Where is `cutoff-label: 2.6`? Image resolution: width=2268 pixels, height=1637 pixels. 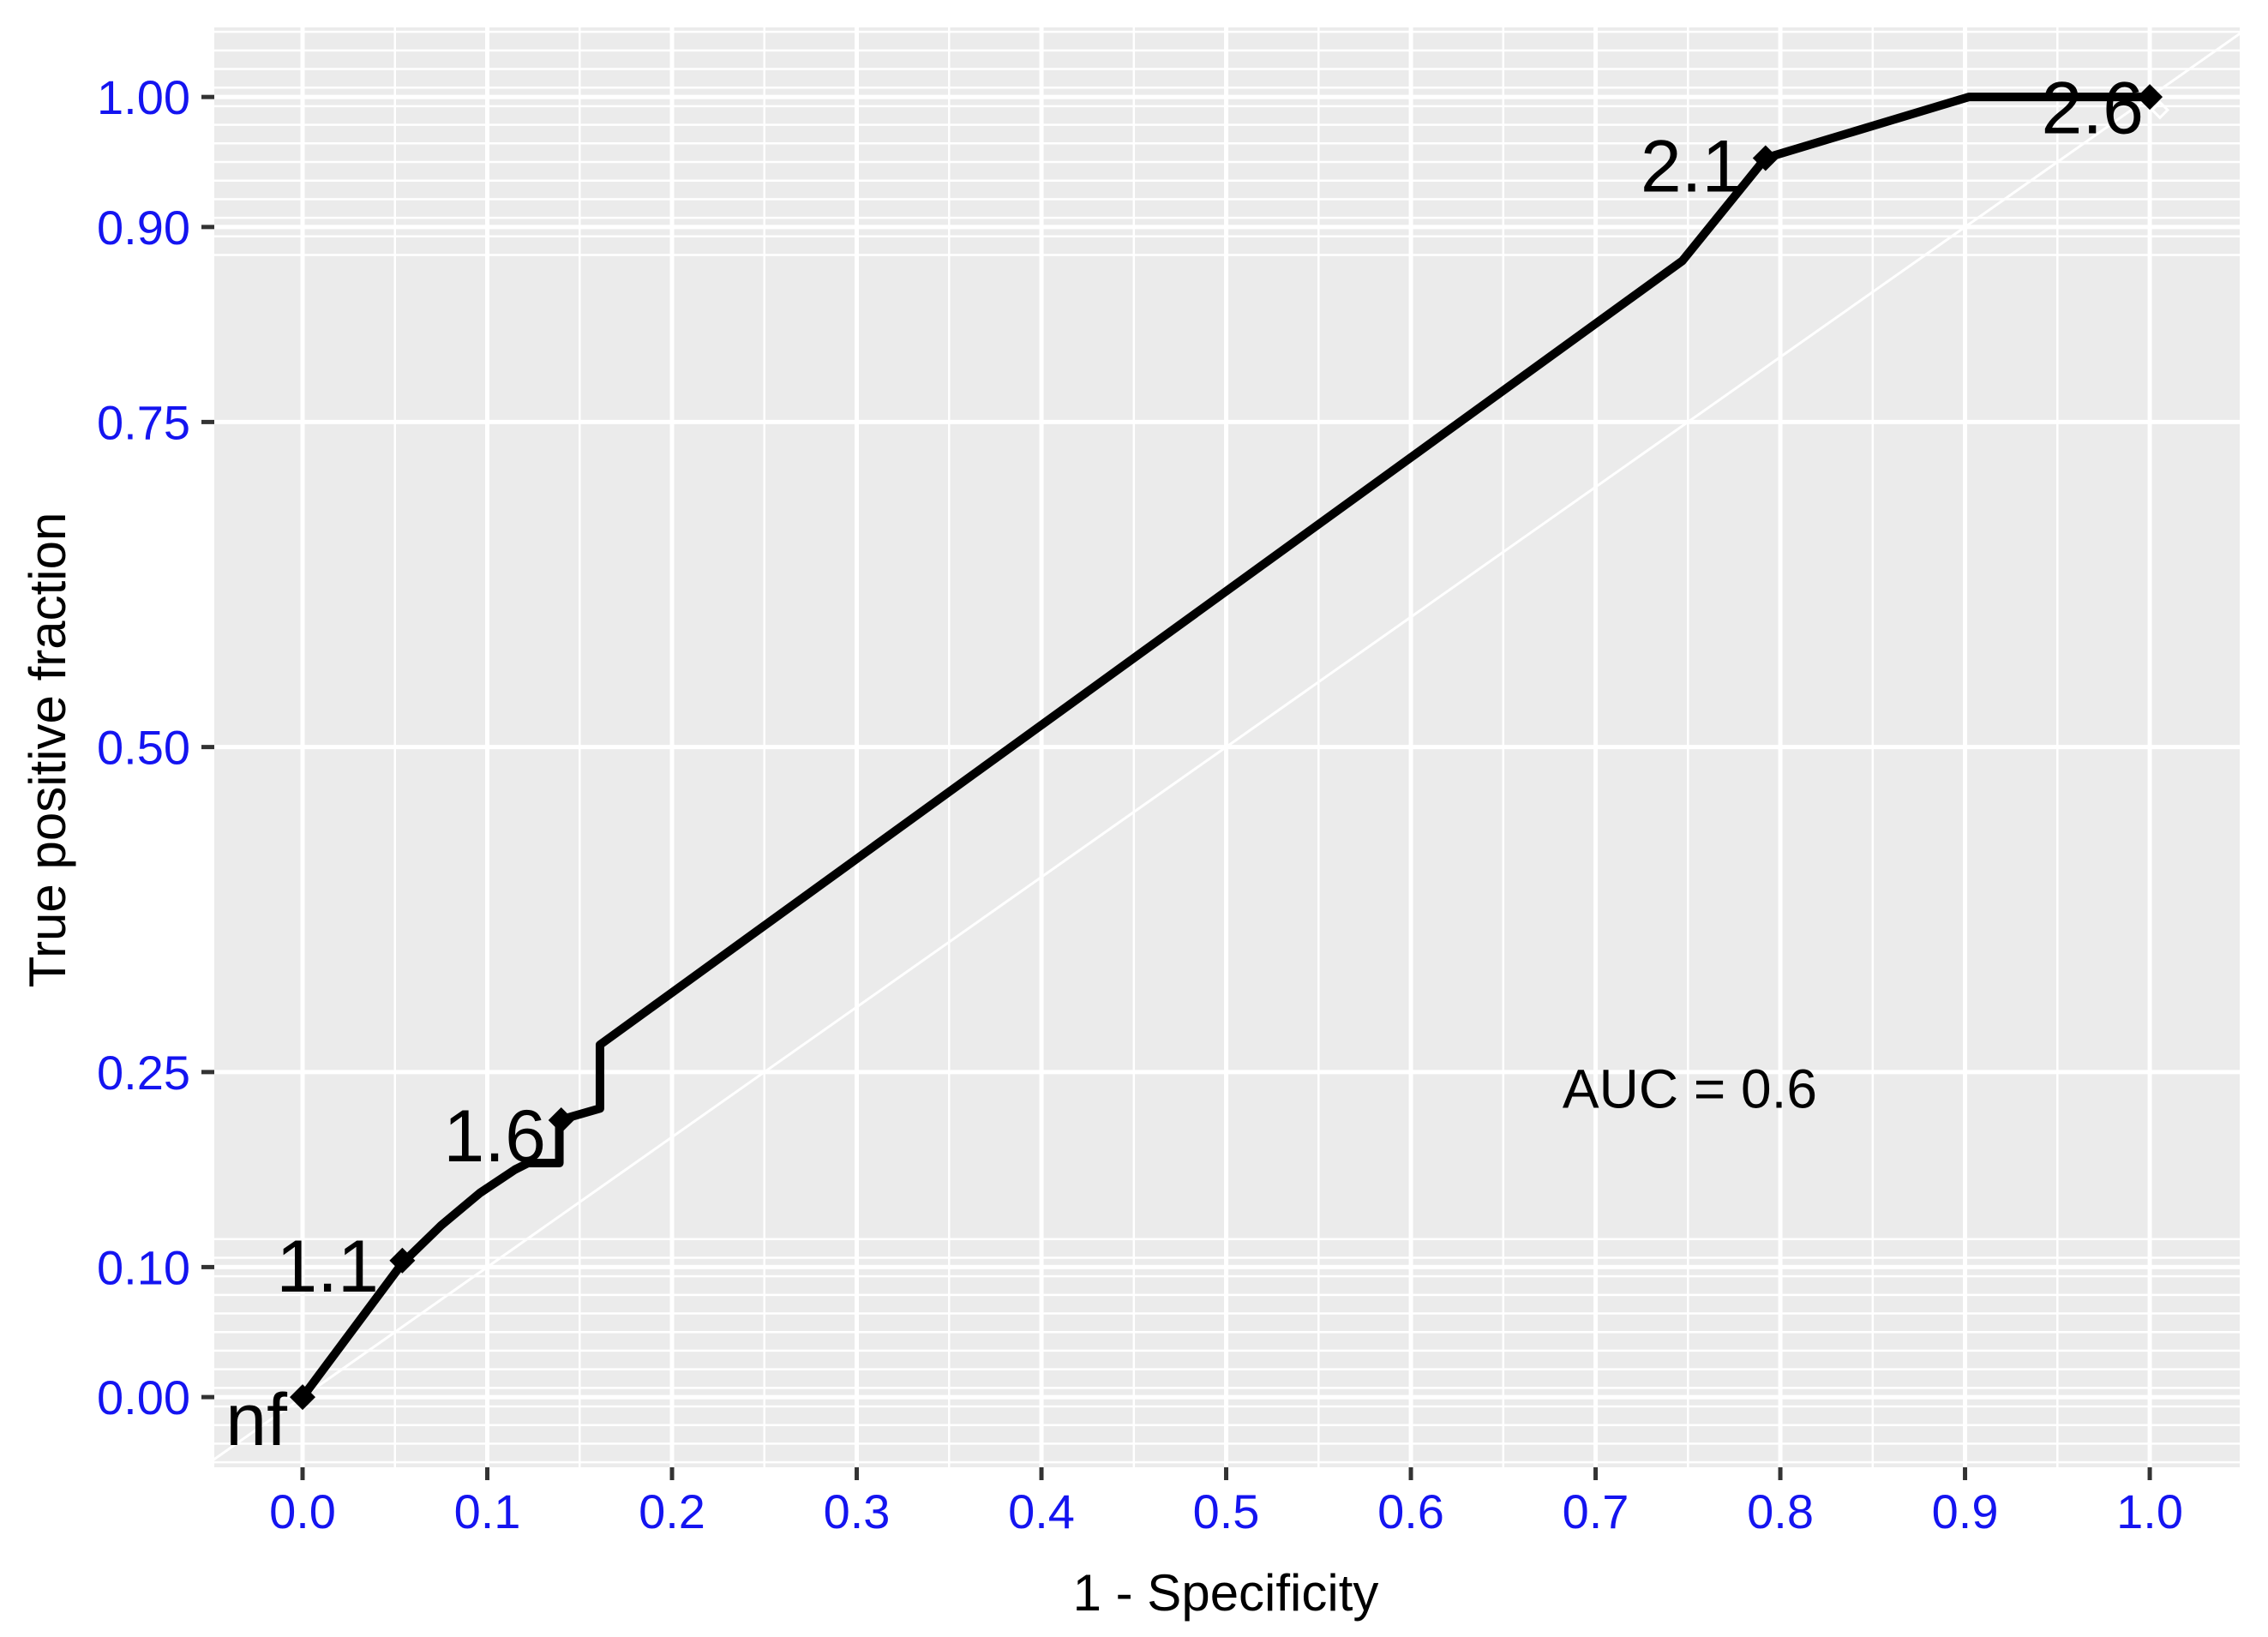 cutoff-label: 2.6 is located at coordinates (2092, 108).